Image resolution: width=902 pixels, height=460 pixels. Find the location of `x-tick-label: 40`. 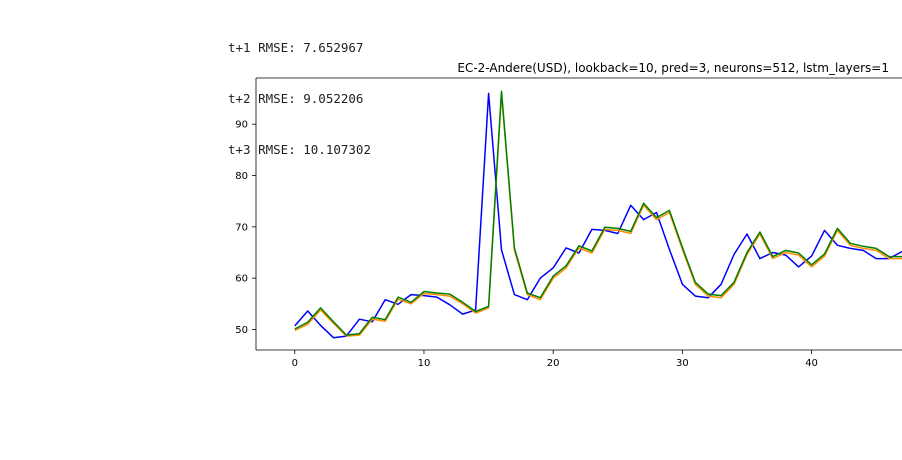

x-tick-label: 40 is located at coordinates (811, 363).